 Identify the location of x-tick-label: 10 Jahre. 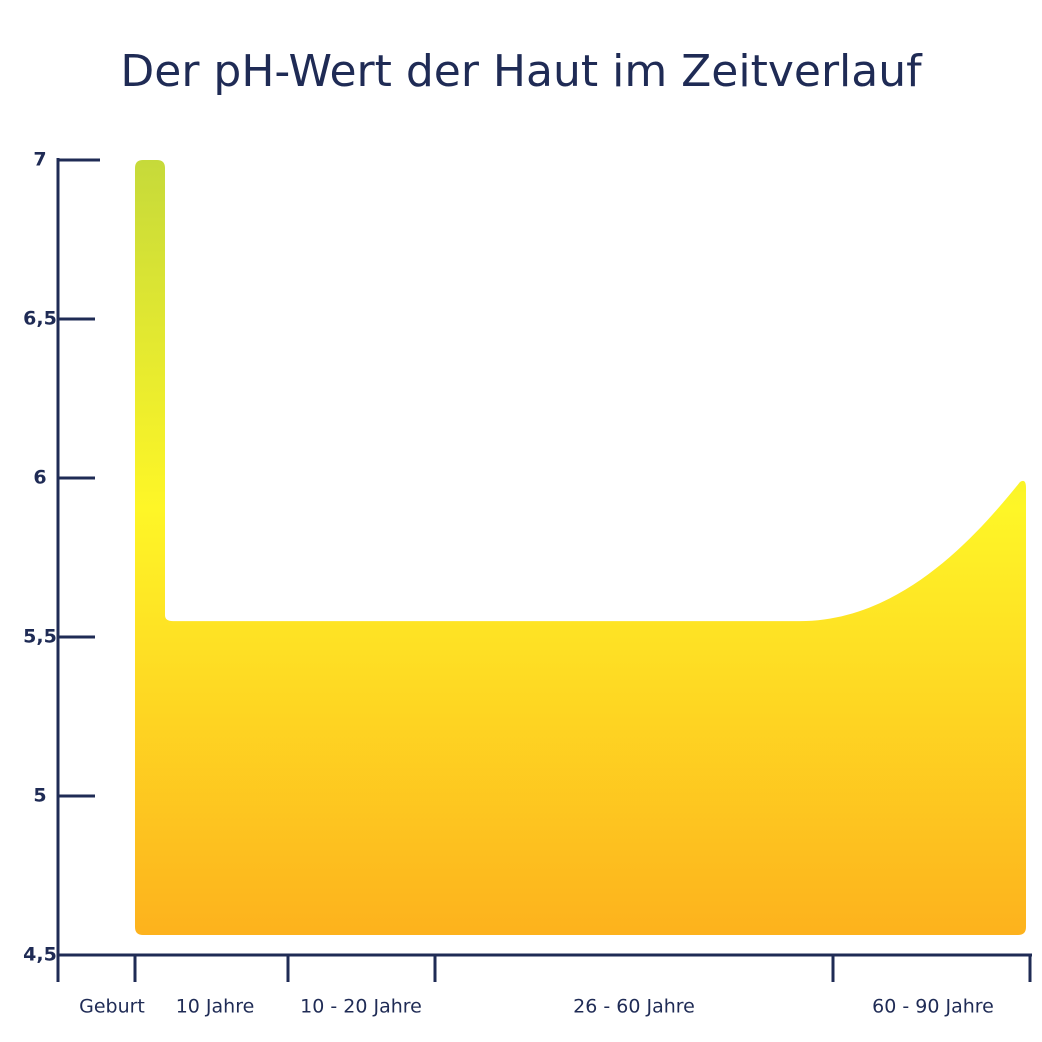
(215, 1007).